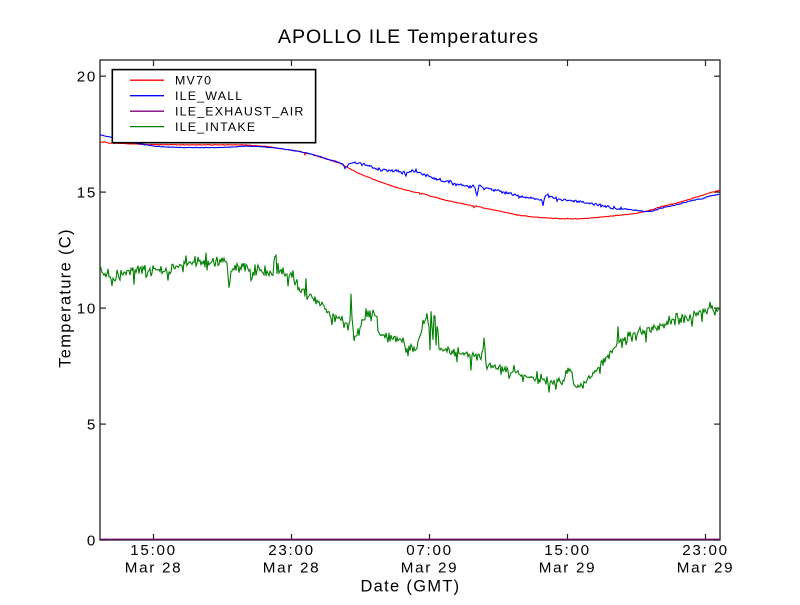 The image size is (800, 605). What do you see at coordinates (429, 550) in the screenshot?
I see `svg-text: 07:00` at bounding box center [429, 550].